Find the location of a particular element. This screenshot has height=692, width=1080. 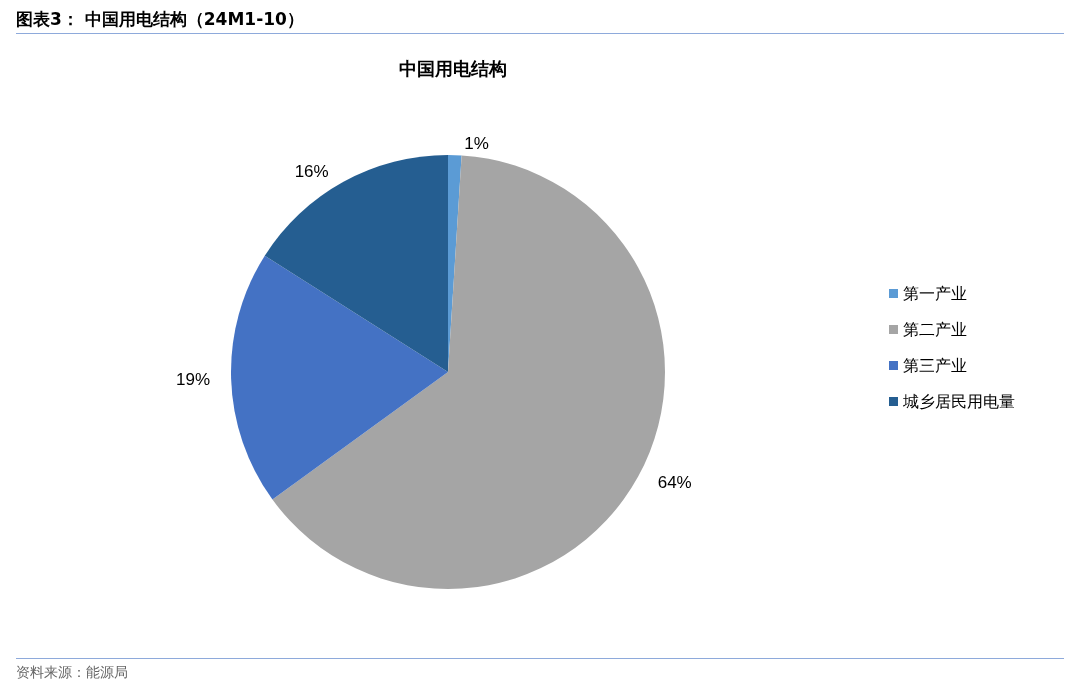

data-label: 64% is located at coordinates (674, 482).